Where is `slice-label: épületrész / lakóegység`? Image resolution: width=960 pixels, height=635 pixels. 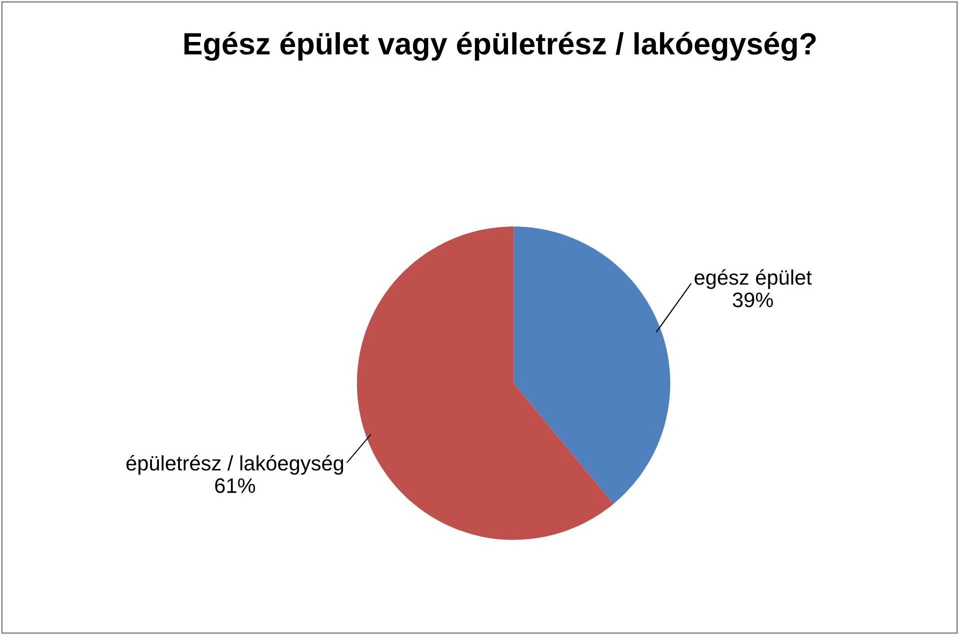 slice-label: épületrész / lakóegység is located at coordinates (235, 465).